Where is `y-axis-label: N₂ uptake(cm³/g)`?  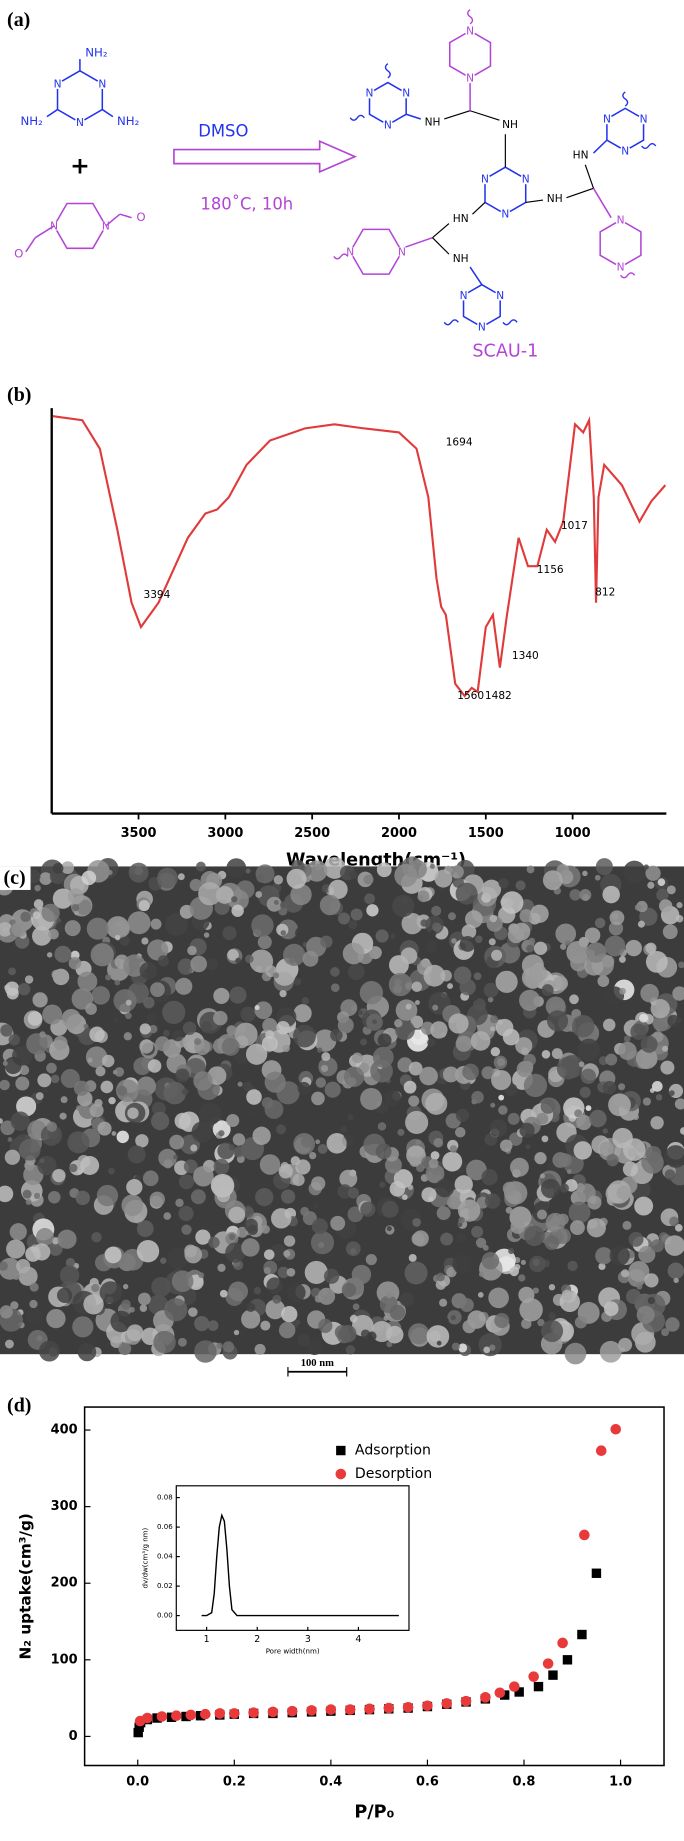 y-axis-label: N₂ uptake(cm³/g) is located at coordinates (25, 1586).